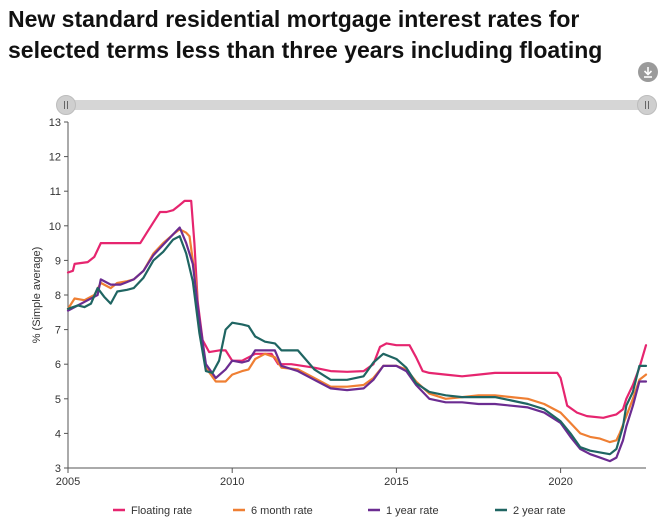  What do you see at coordinates (58, 469) in the screenshot?
I see `y-tick-label: 3` at bounding box center [58, 469].